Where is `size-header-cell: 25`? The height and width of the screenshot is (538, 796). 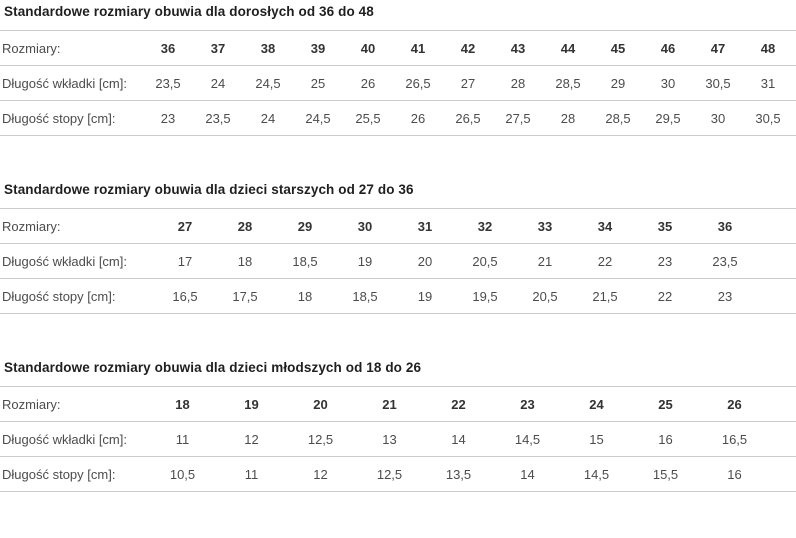
size-header-cell: 25 is located at coordinates (665, 404).